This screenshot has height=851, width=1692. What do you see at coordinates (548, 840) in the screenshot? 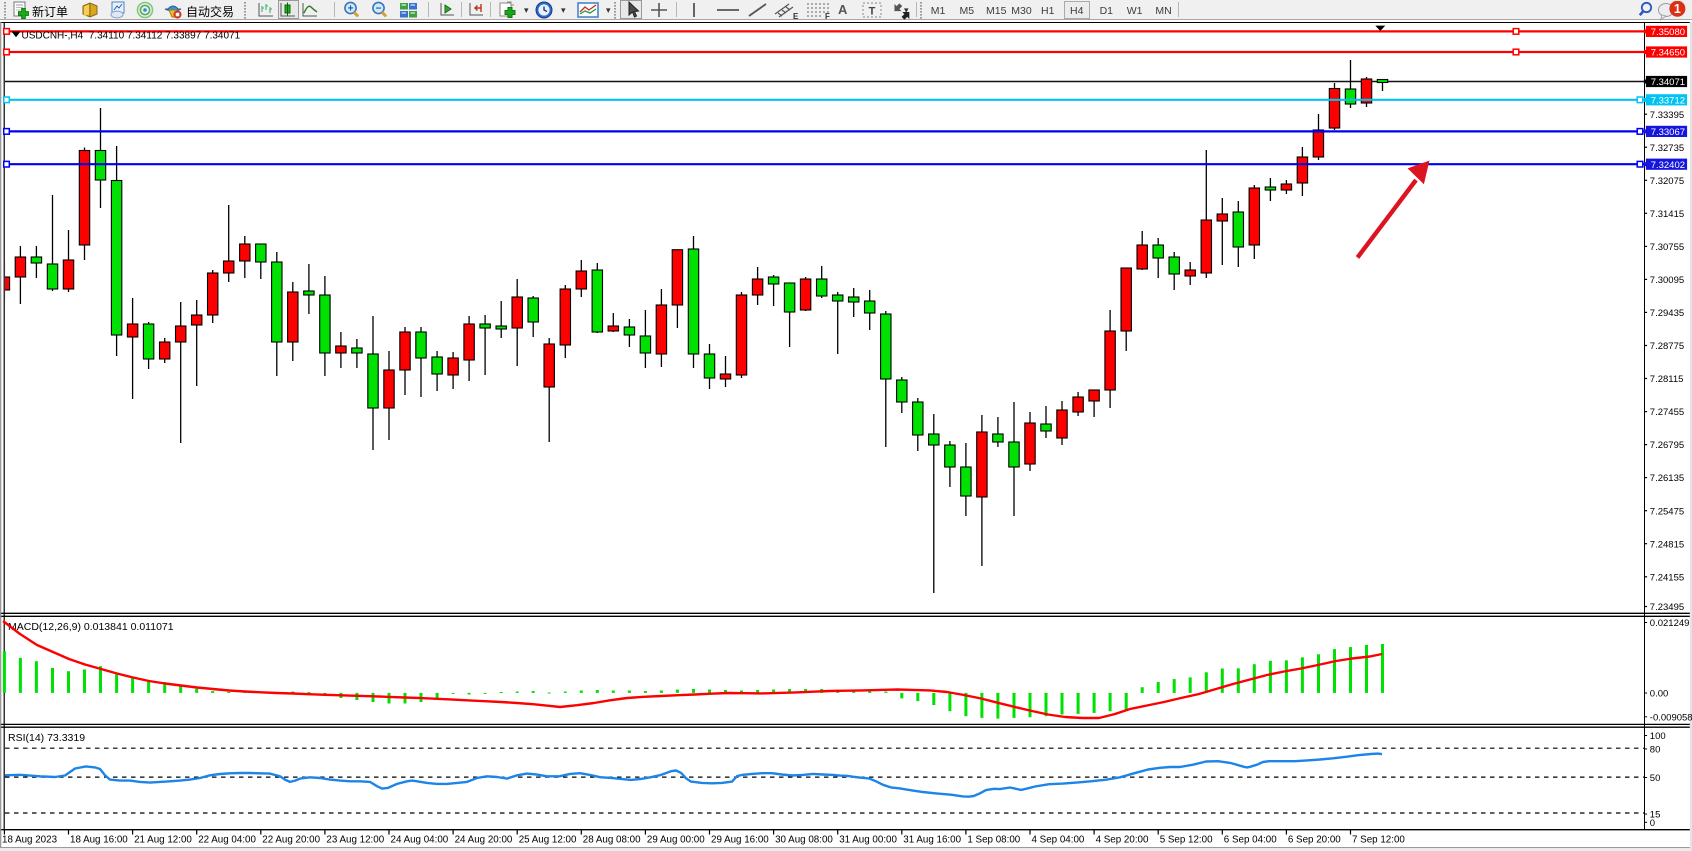
I see `svg-text: 25 Aug 12:00` at bounding box center [548, 840].